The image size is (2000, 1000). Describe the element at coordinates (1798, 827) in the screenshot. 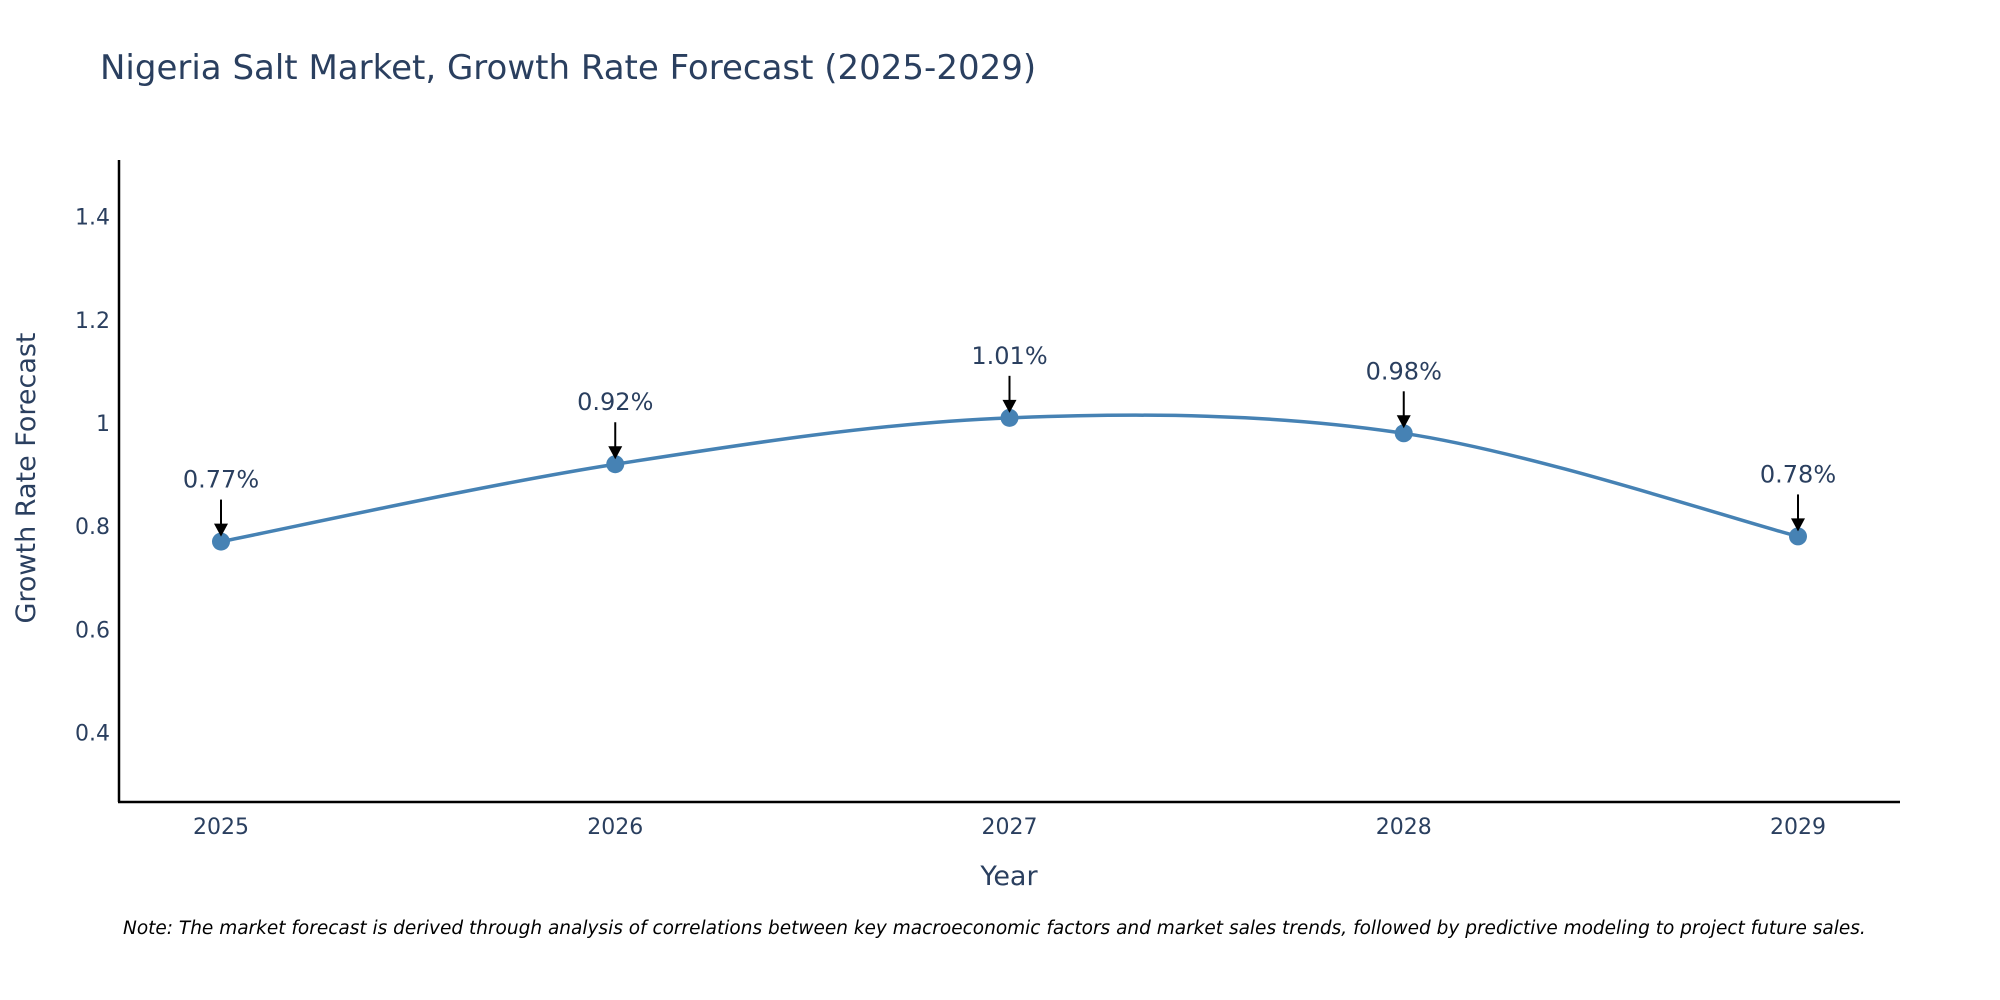

I see `x-tick-label: 2029` at that location.